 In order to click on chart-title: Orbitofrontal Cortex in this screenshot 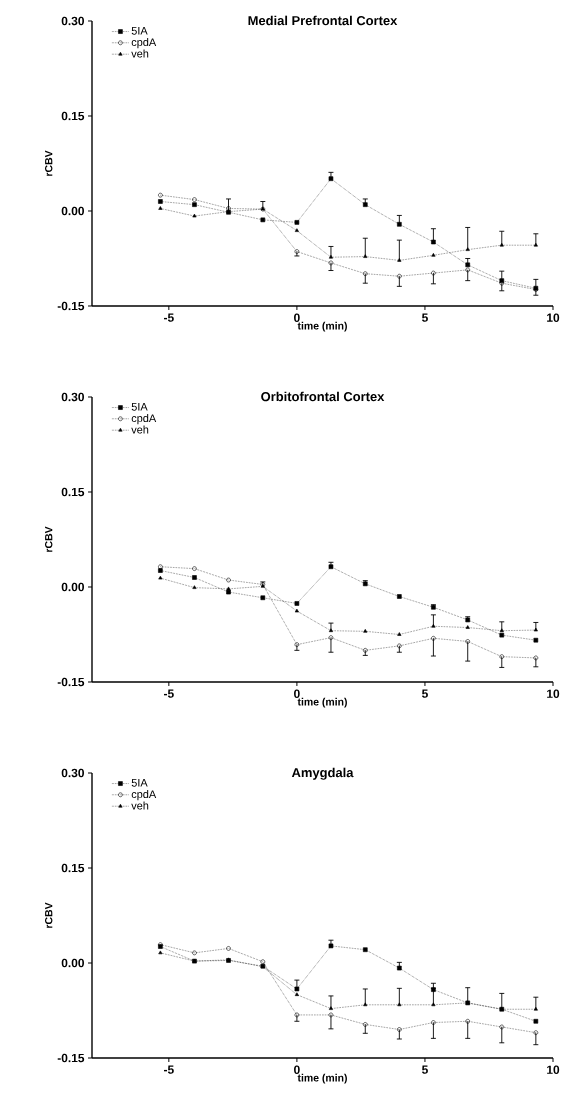, I will do `click(323, 396)`.